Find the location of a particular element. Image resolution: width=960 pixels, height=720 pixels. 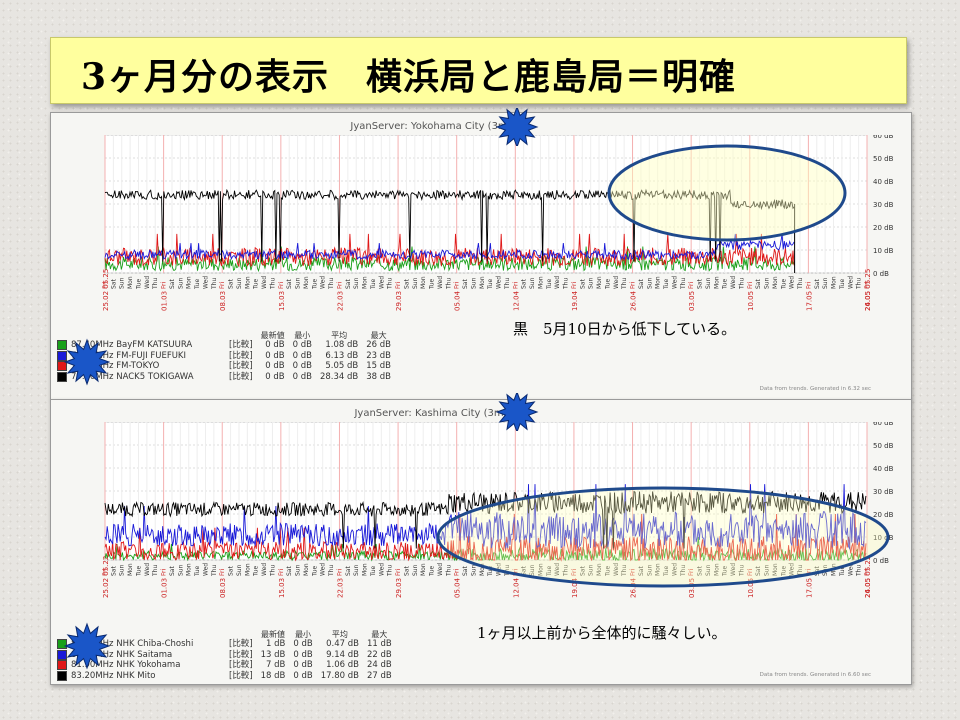

x-date-label: 19.04 is located at coordinates (575, 587).